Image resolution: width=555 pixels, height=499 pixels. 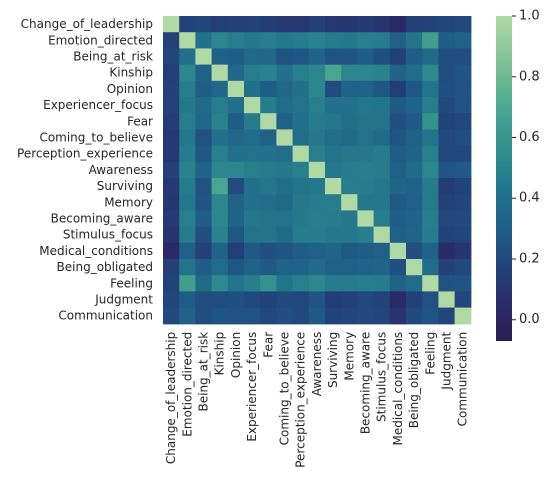 What do you see at coordinates (529, 198) in the screenshot?
I see `colorbar-tick-label: 0.4` at bounding box center [529, 198].